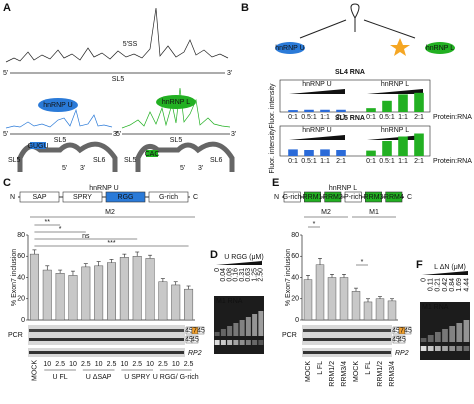 The width and height of the screenshot is (474, 404). I want to click on y-tick-label: 20, so click(295, 299).